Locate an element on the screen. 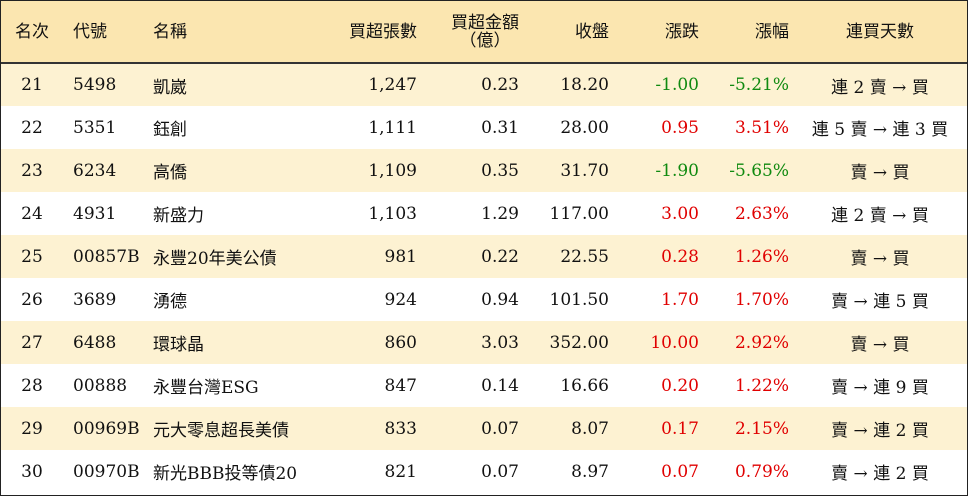 Image resolution: width=968 pixels, height=496 pixels. header-net-buy-amount-line1: 買超金額 is located at coordinates (485, 22).